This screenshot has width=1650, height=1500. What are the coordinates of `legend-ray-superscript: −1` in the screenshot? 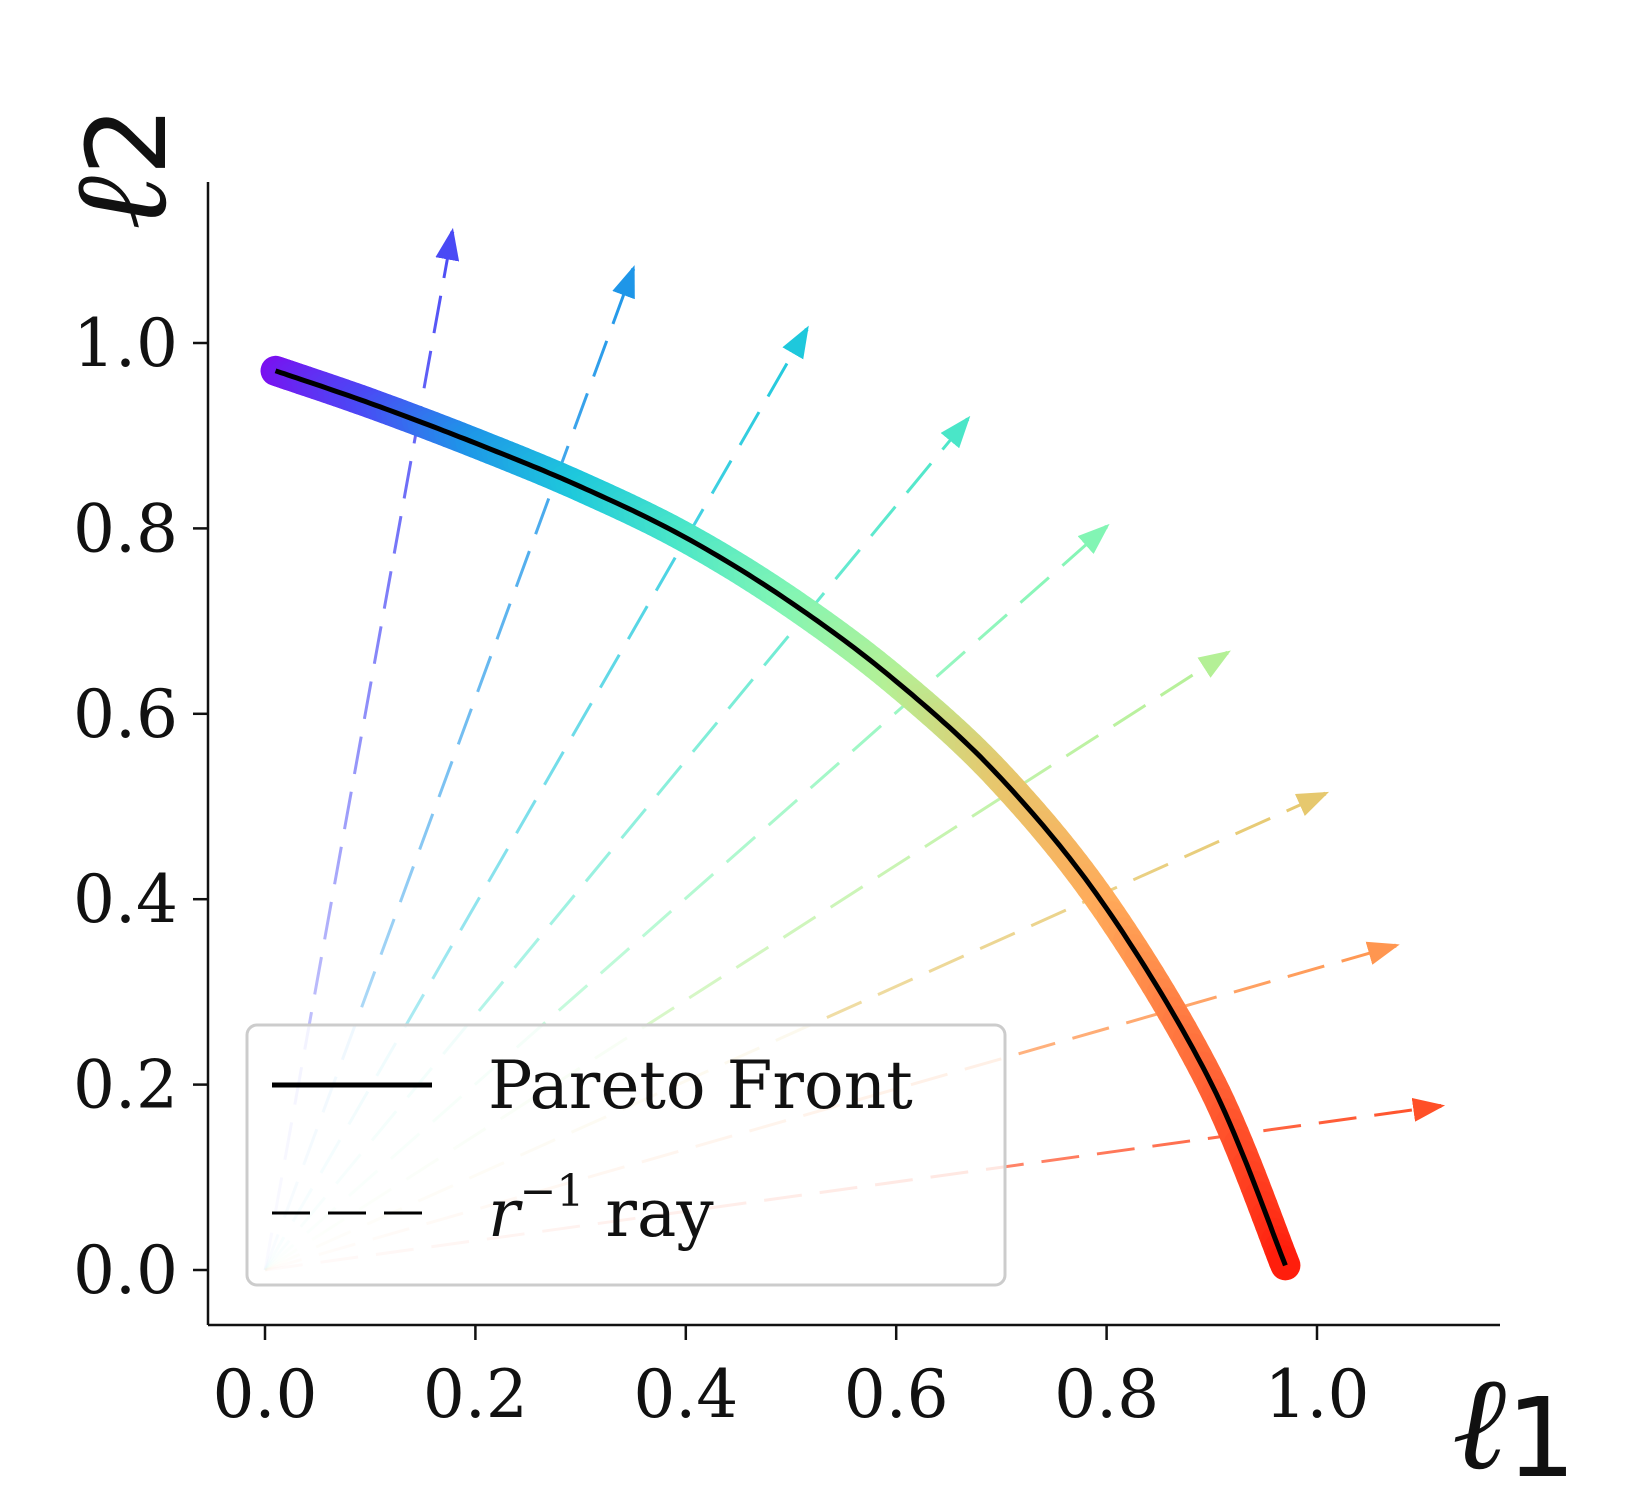 It's located at (552, 1191).